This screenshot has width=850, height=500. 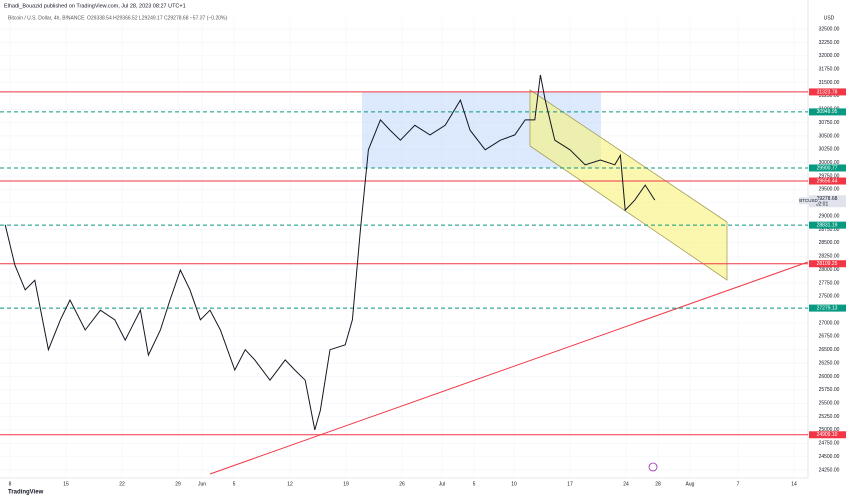 I want to click on level-label: 27279.13, so click(x=827, y=308).